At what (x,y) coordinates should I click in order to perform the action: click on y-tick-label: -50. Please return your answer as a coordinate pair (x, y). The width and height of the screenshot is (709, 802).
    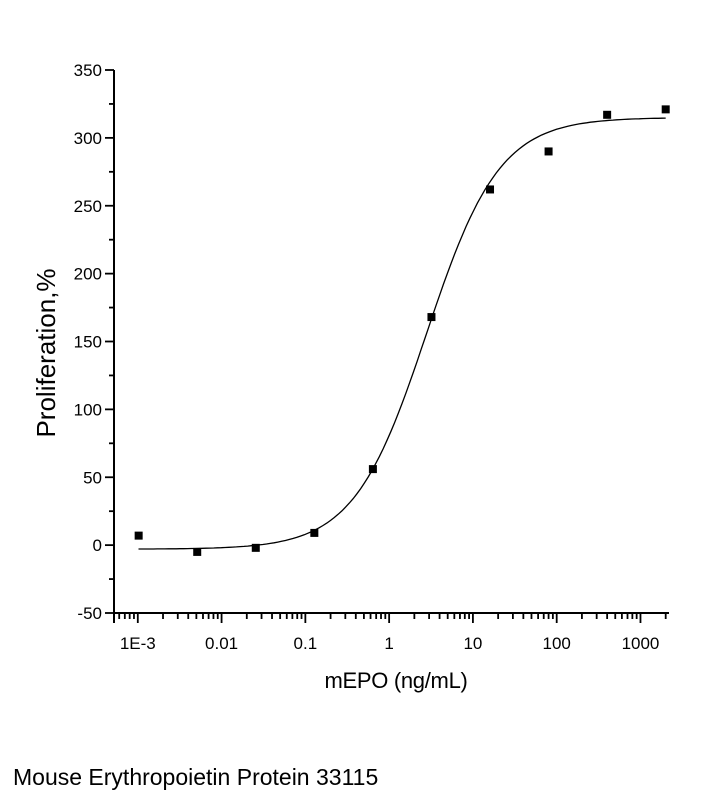
    Looking at the image, I should click on (89, 613).